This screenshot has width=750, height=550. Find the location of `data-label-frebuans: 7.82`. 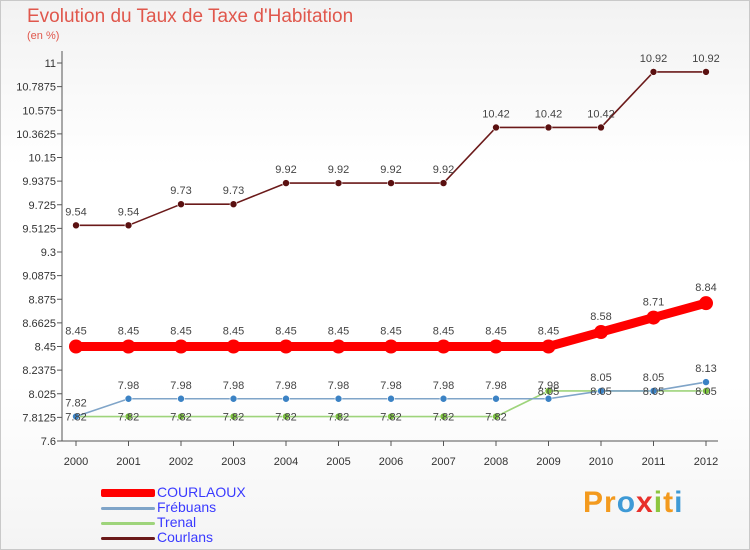

data-label-frebuans: 7.82 is located at coordinates (75, 404).